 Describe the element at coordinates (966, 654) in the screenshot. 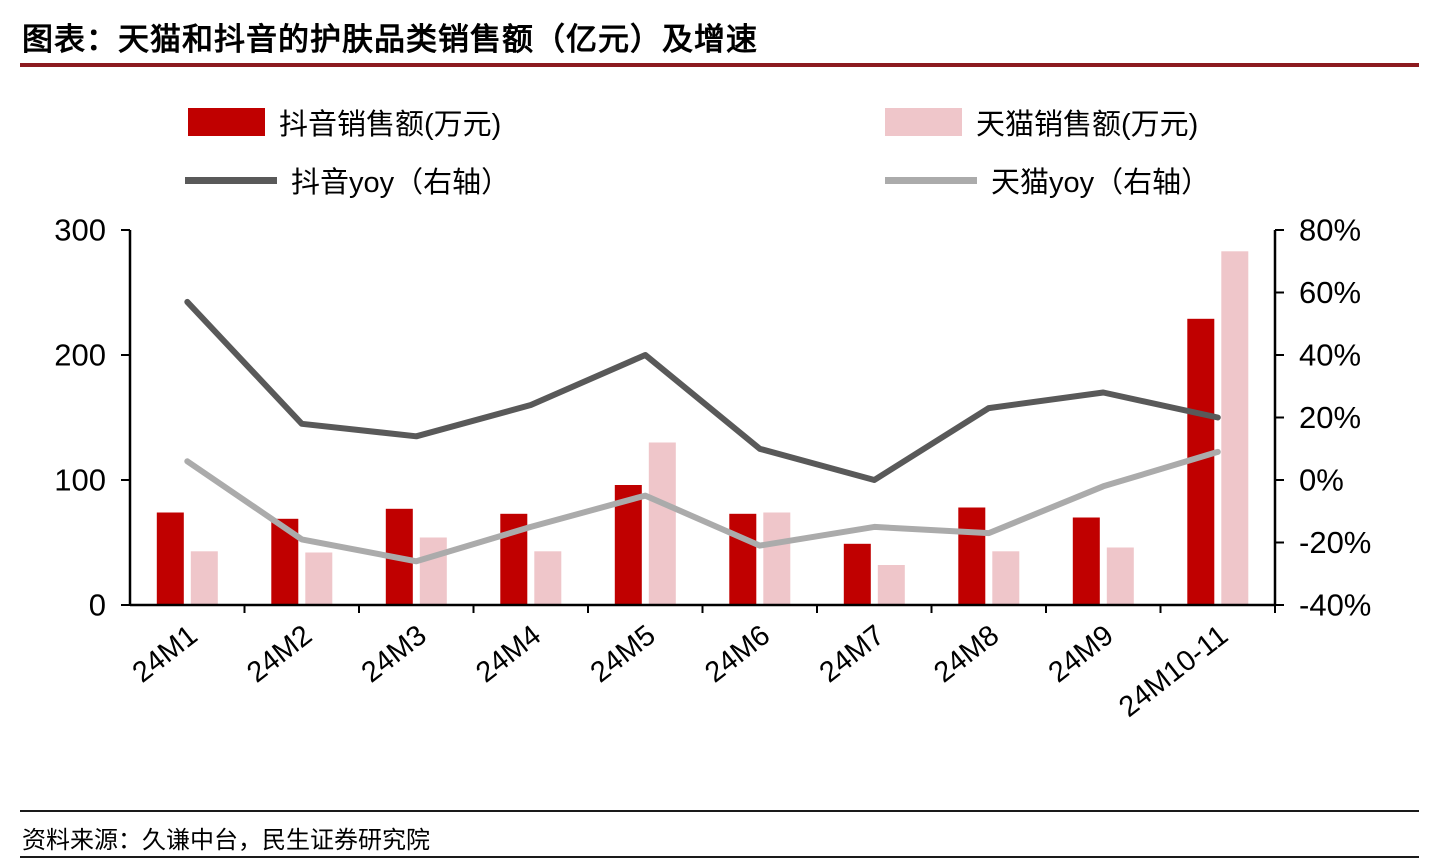

I see `svg-text: 24M8` at that location.